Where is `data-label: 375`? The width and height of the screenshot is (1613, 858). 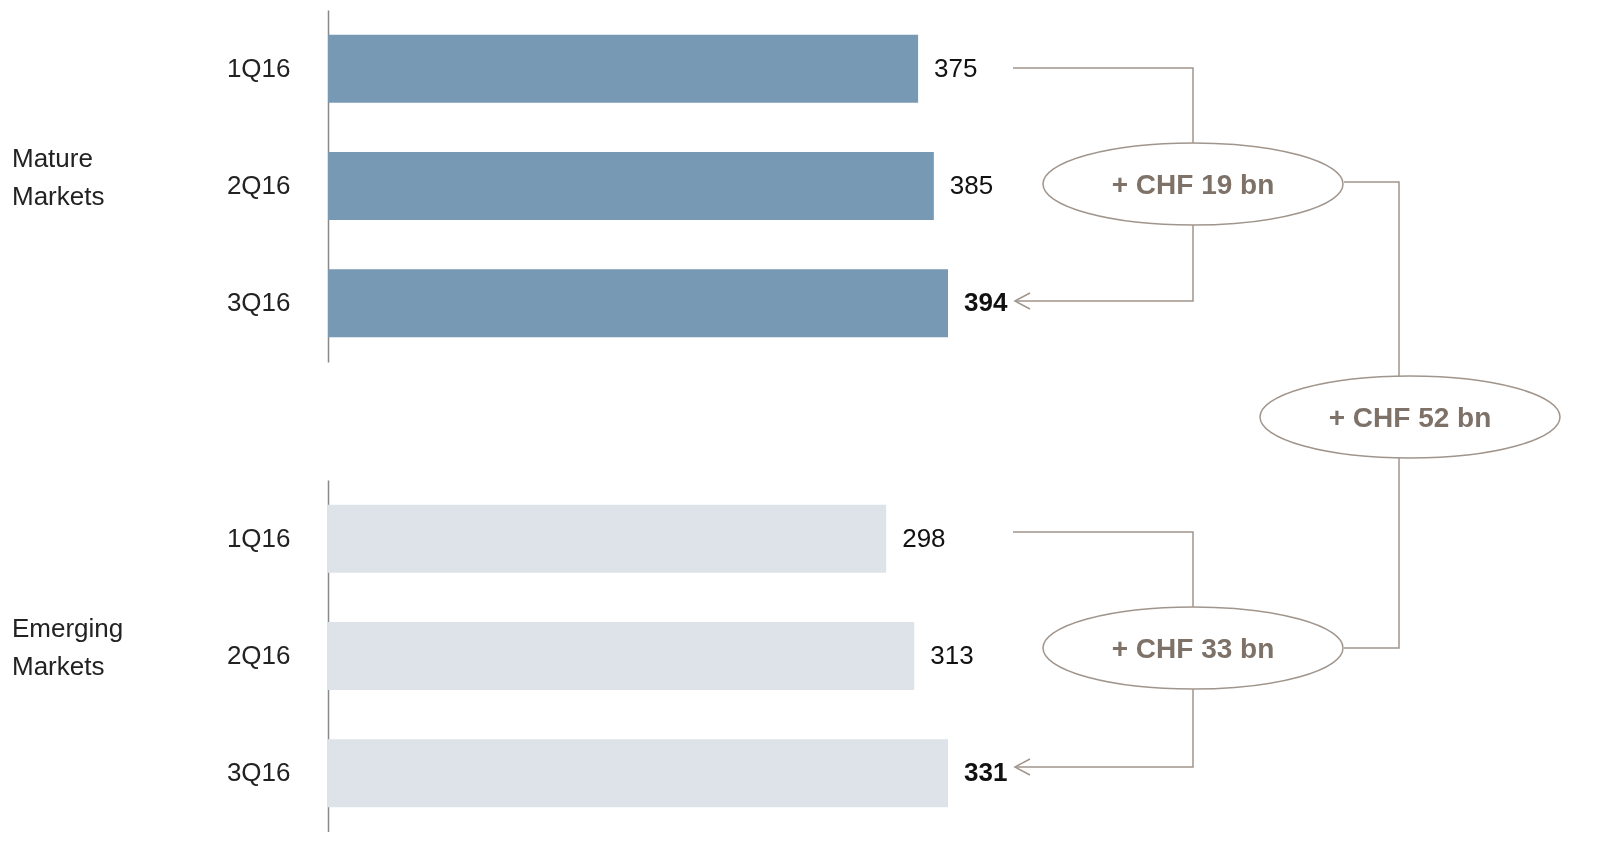 data-label: 375 is located at coordinates (956, 67).